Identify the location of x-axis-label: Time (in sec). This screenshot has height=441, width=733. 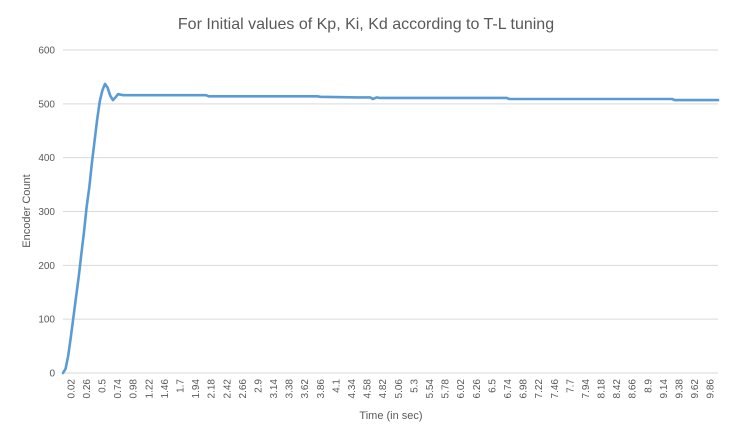
(390, 416).